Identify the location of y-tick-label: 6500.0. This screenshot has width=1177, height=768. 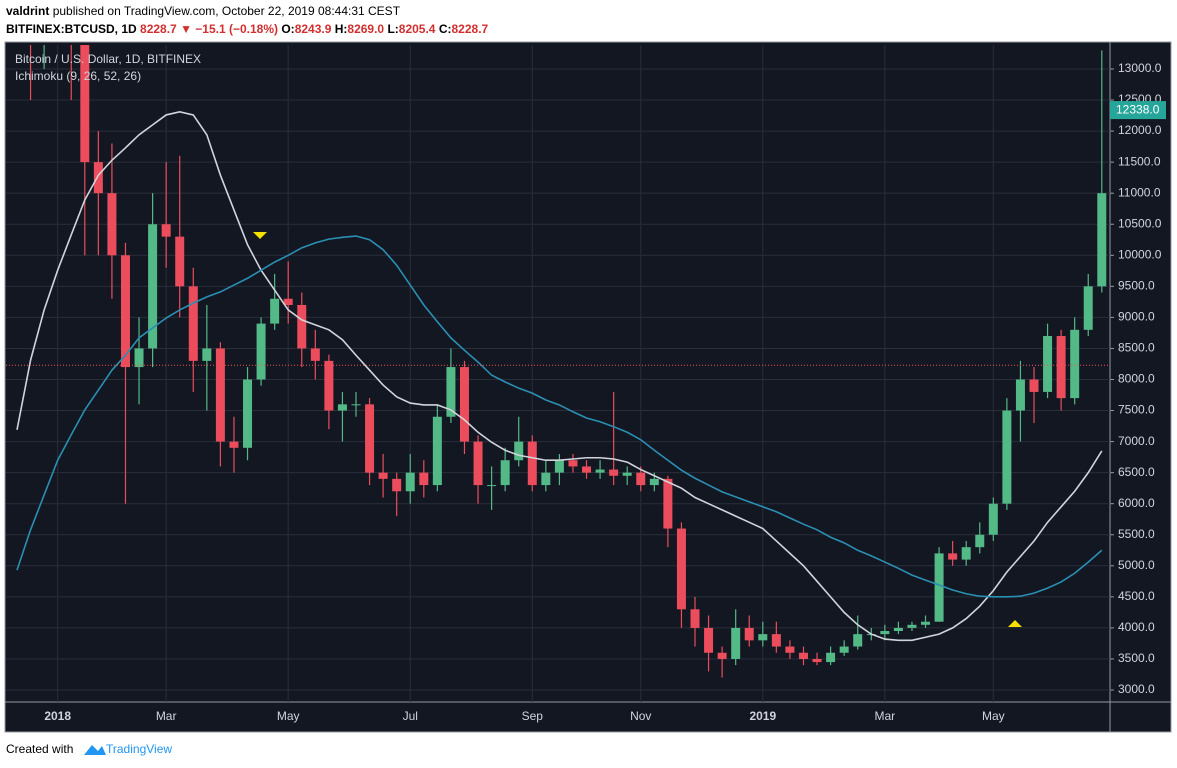
(1136, 472).